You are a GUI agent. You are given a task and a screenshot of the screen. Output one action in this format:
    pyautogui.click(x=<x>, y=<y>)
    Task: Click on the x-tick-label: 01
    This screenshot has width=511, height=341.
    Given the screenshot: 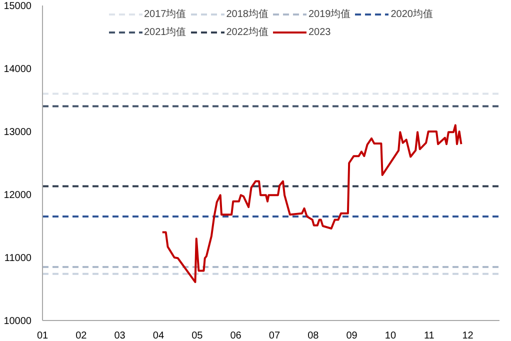 What is the action you would take?
    pyautogui.click(x=42, y=335)
    